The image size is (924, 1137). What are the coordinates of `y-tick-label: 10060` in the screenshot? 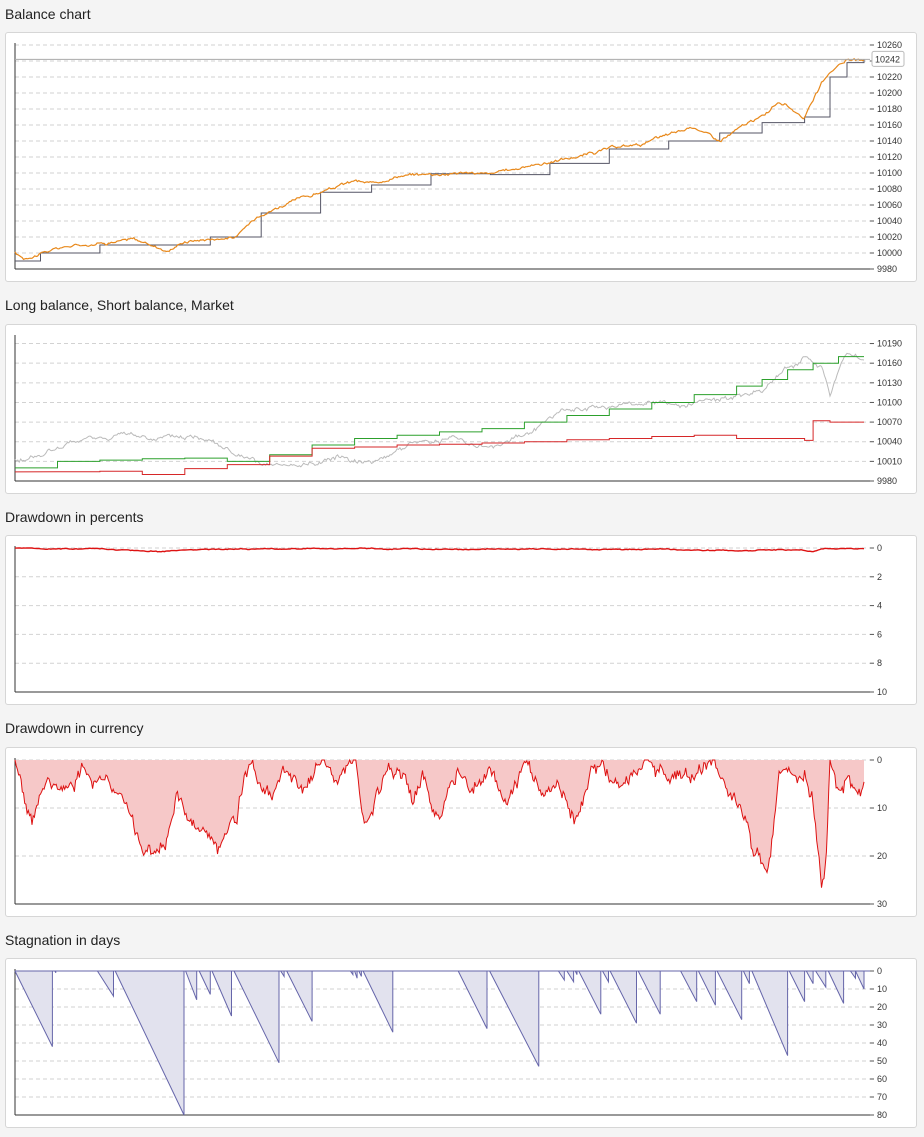 It's located at (889, 205).